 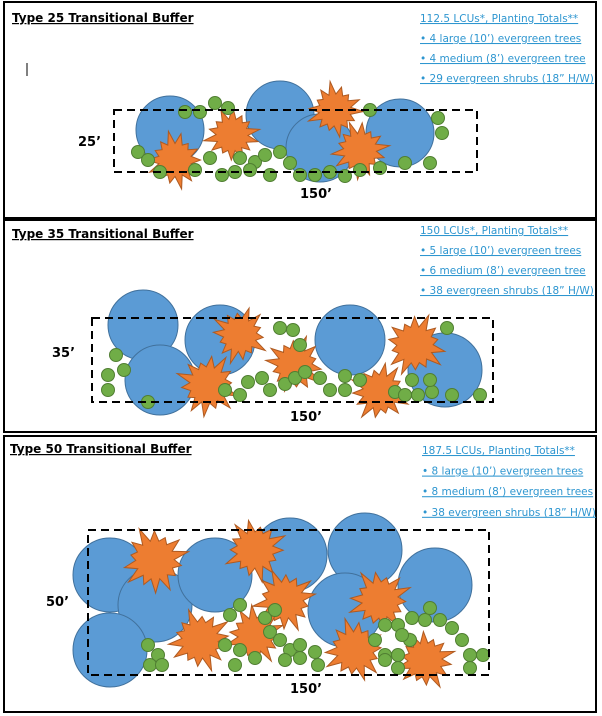 I want to click on buffer-depth: 35’, so click(x=63, y=353).